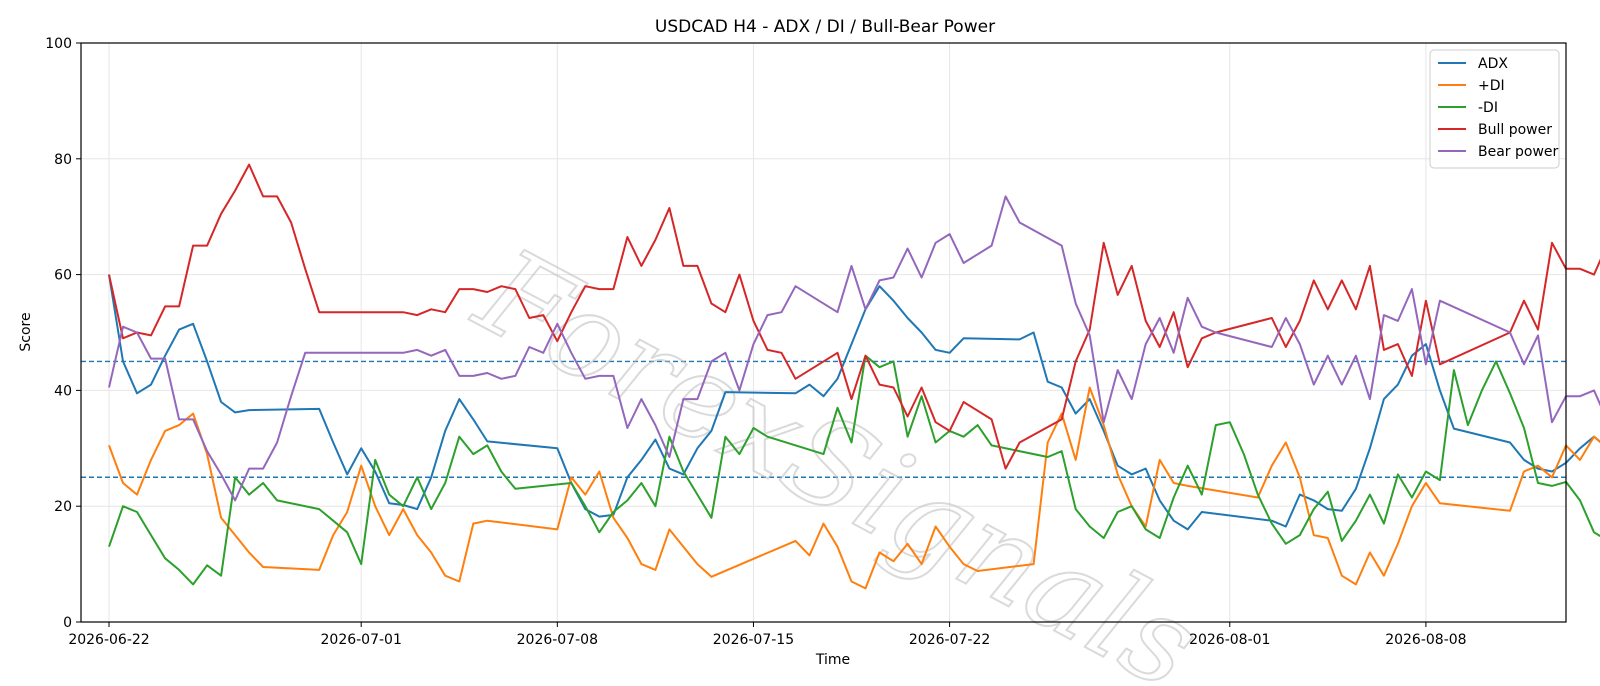  I want to click on y-tick-label: 20, so click(63, 507).